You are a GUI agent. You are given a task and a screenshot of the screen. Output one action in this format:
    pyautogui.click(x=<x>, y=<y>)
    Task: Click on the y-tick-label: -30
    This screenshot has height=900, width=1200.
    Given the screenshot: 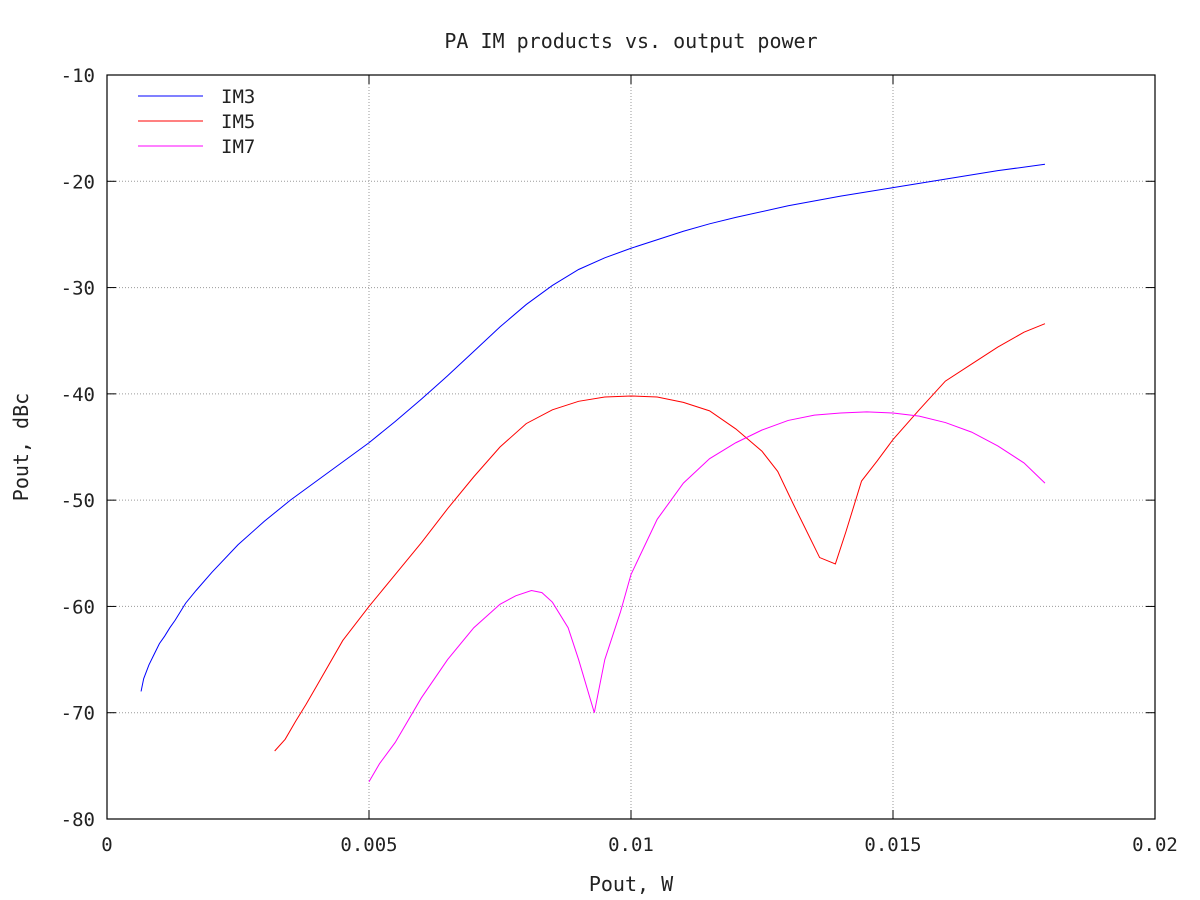 What is the action you would take?
    pyautogui.click(x=78, y=289)
    